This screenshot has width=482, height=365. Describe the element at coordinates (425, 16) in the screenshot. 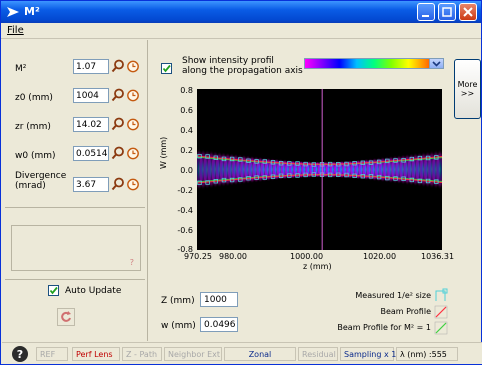

I see `minimize-icon` at that location.